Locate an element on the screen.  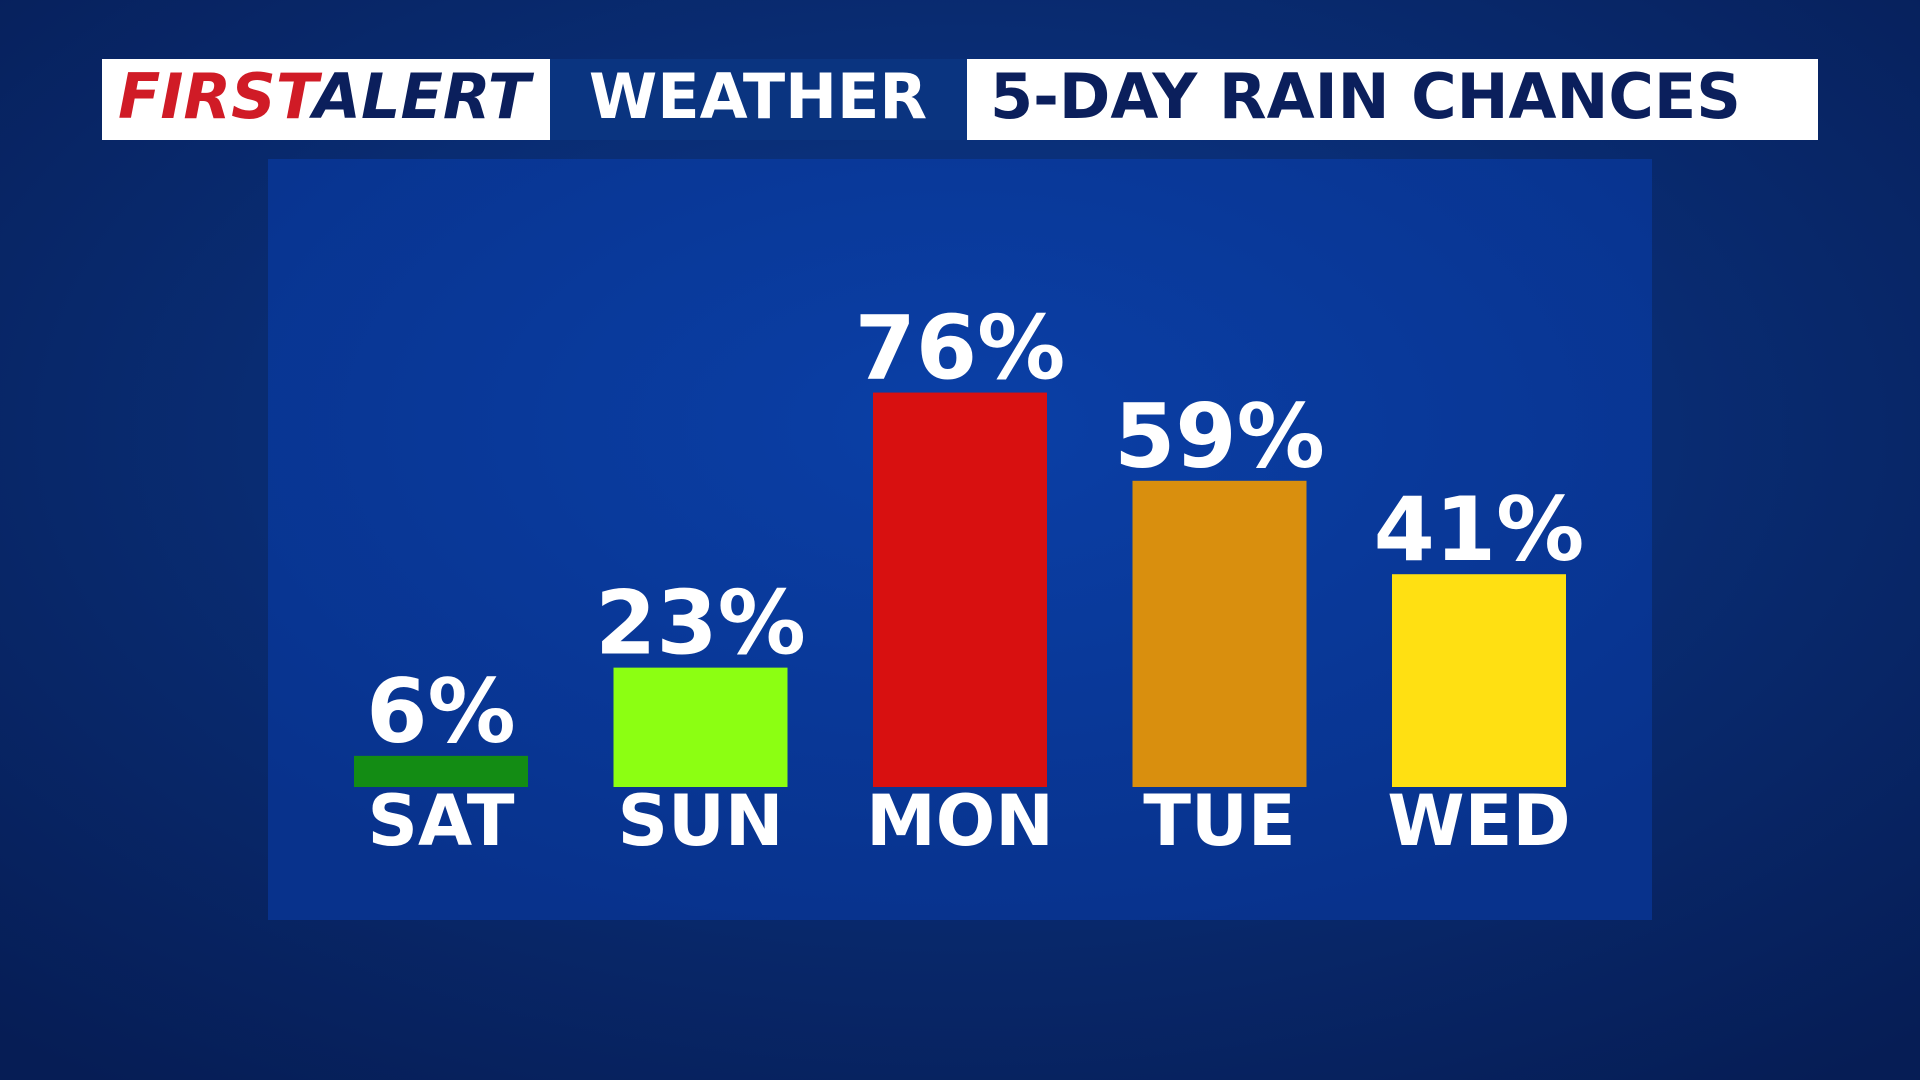
weather-box is located at coordinates (758, 99).